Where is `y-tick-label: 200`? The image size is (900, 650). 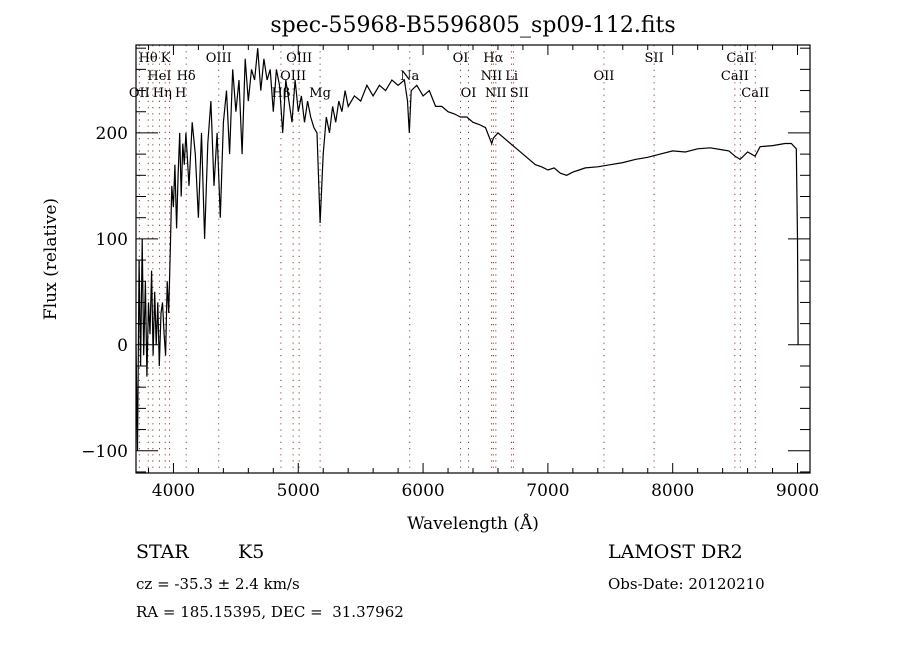 y-tick-label: 200 is located at coordinates (112, 134).